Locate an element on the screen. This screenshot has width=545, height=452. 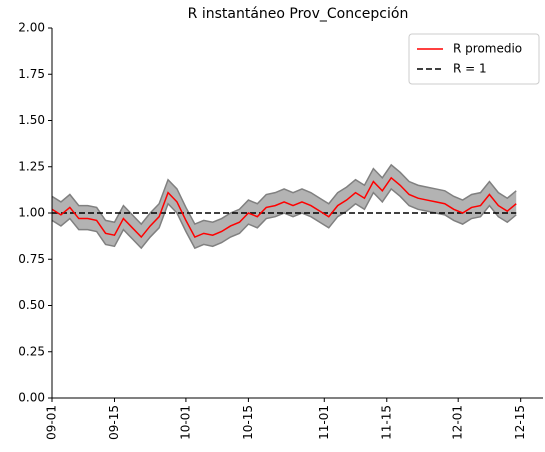
legend-label: R = 1 is located at coordinates (470, 69).